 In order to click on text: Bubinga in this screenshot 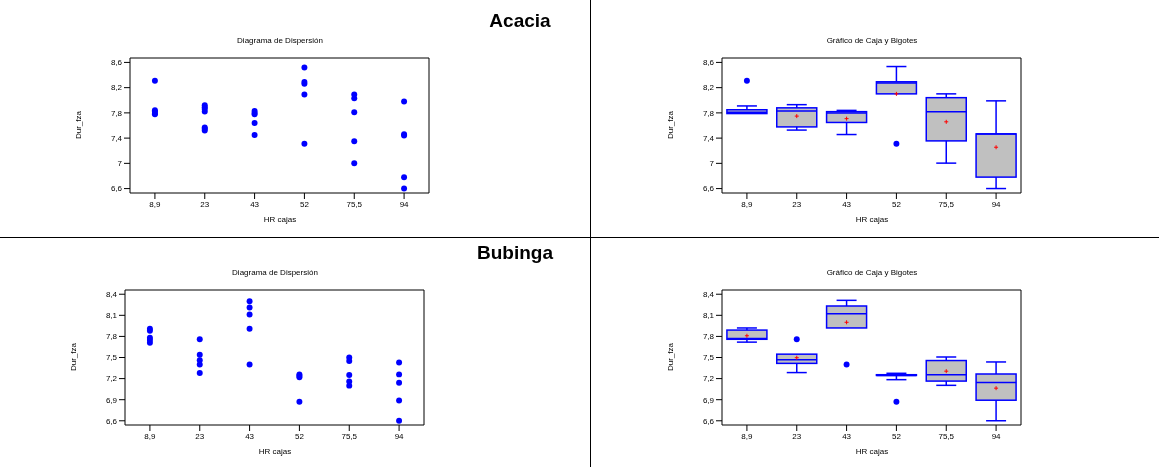, I will do `click(515, 253)`.